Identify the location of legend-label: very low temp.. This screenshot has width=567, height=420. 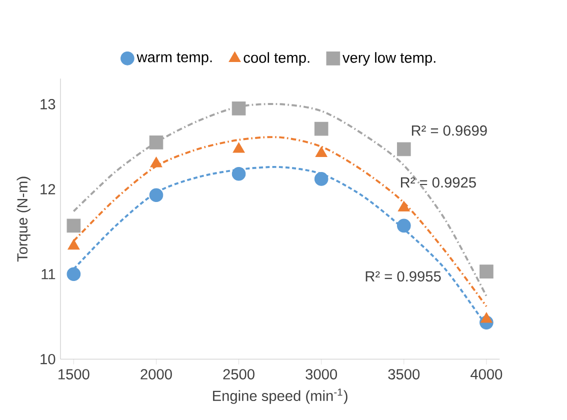
(389, 59).